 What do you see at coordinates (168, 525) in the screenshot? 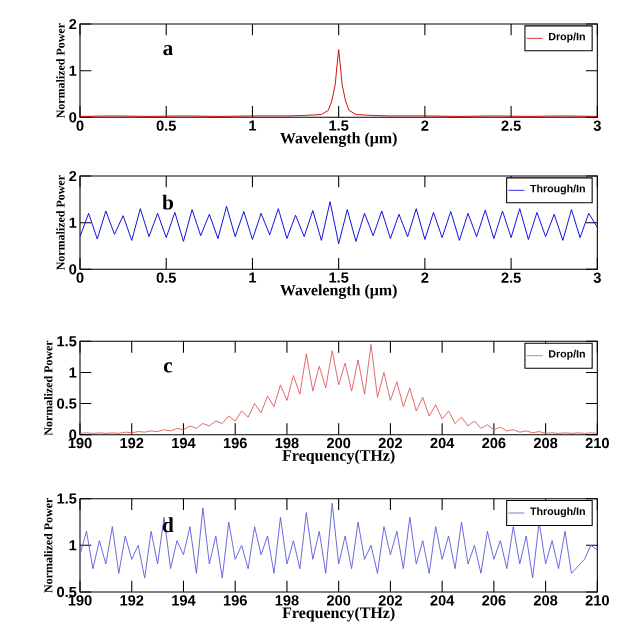
I see `annotation: d` at bounding box center [168, 525].